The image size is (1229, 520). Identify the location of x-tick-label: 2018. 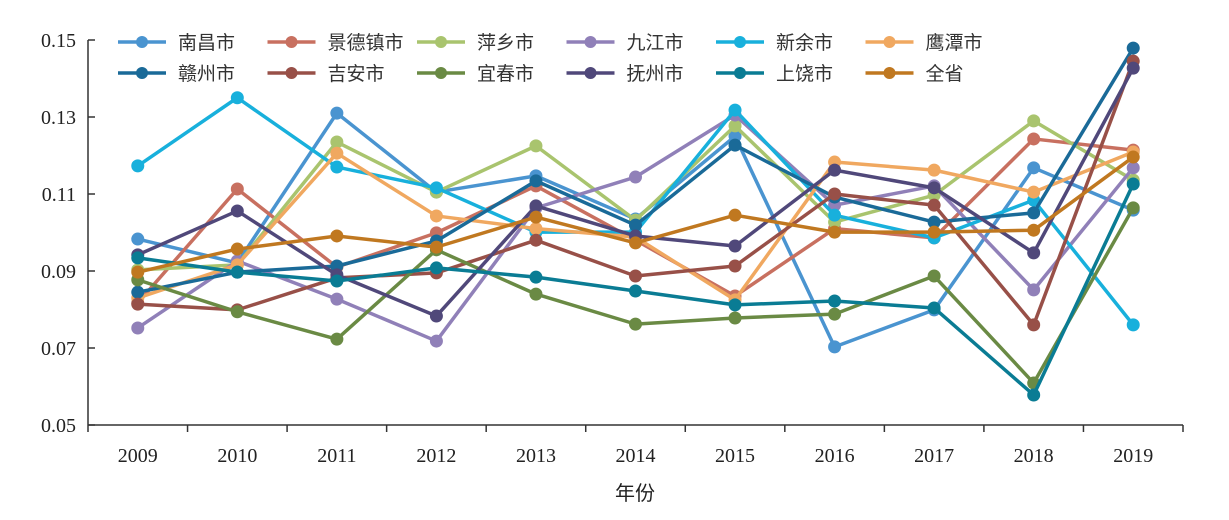
(1034, 456).